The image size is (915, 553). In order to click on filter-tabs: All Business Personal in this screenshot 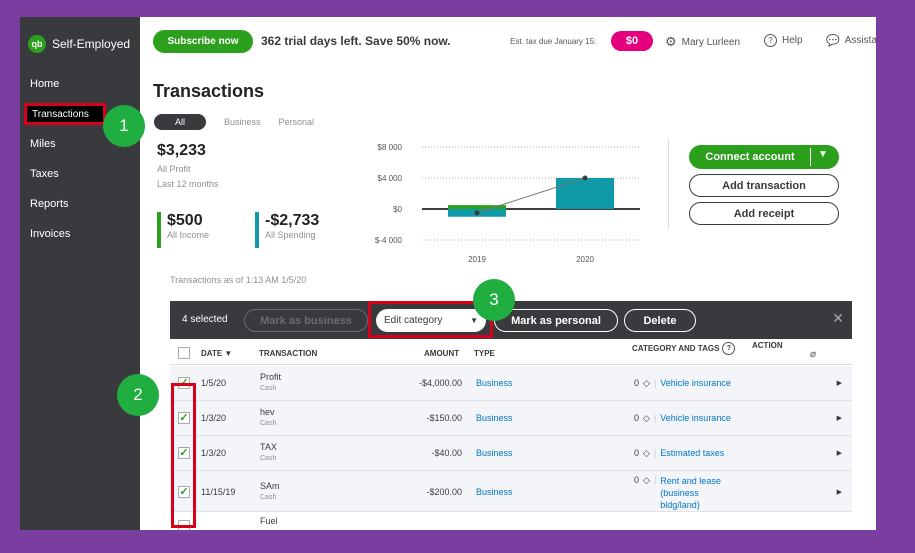, I will do `click(234, 122)`.